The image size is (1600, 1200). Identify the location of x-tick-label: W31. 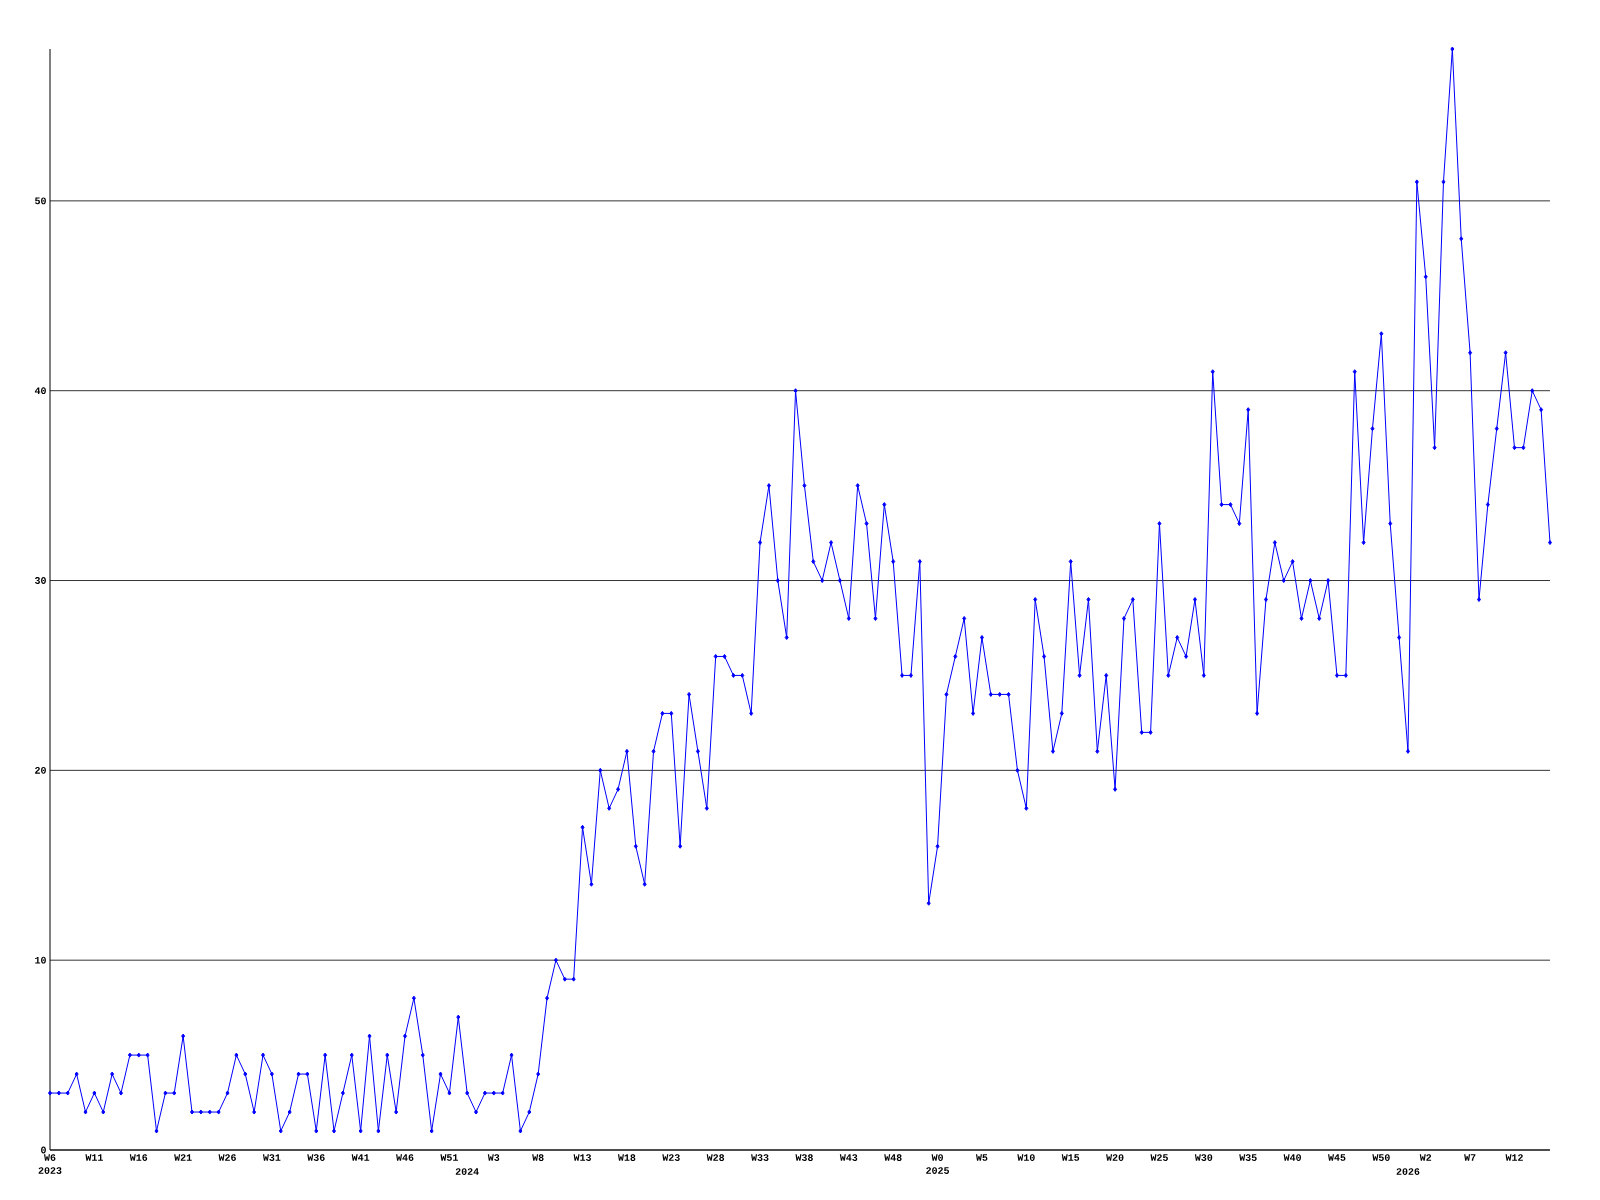
(271, 1157).